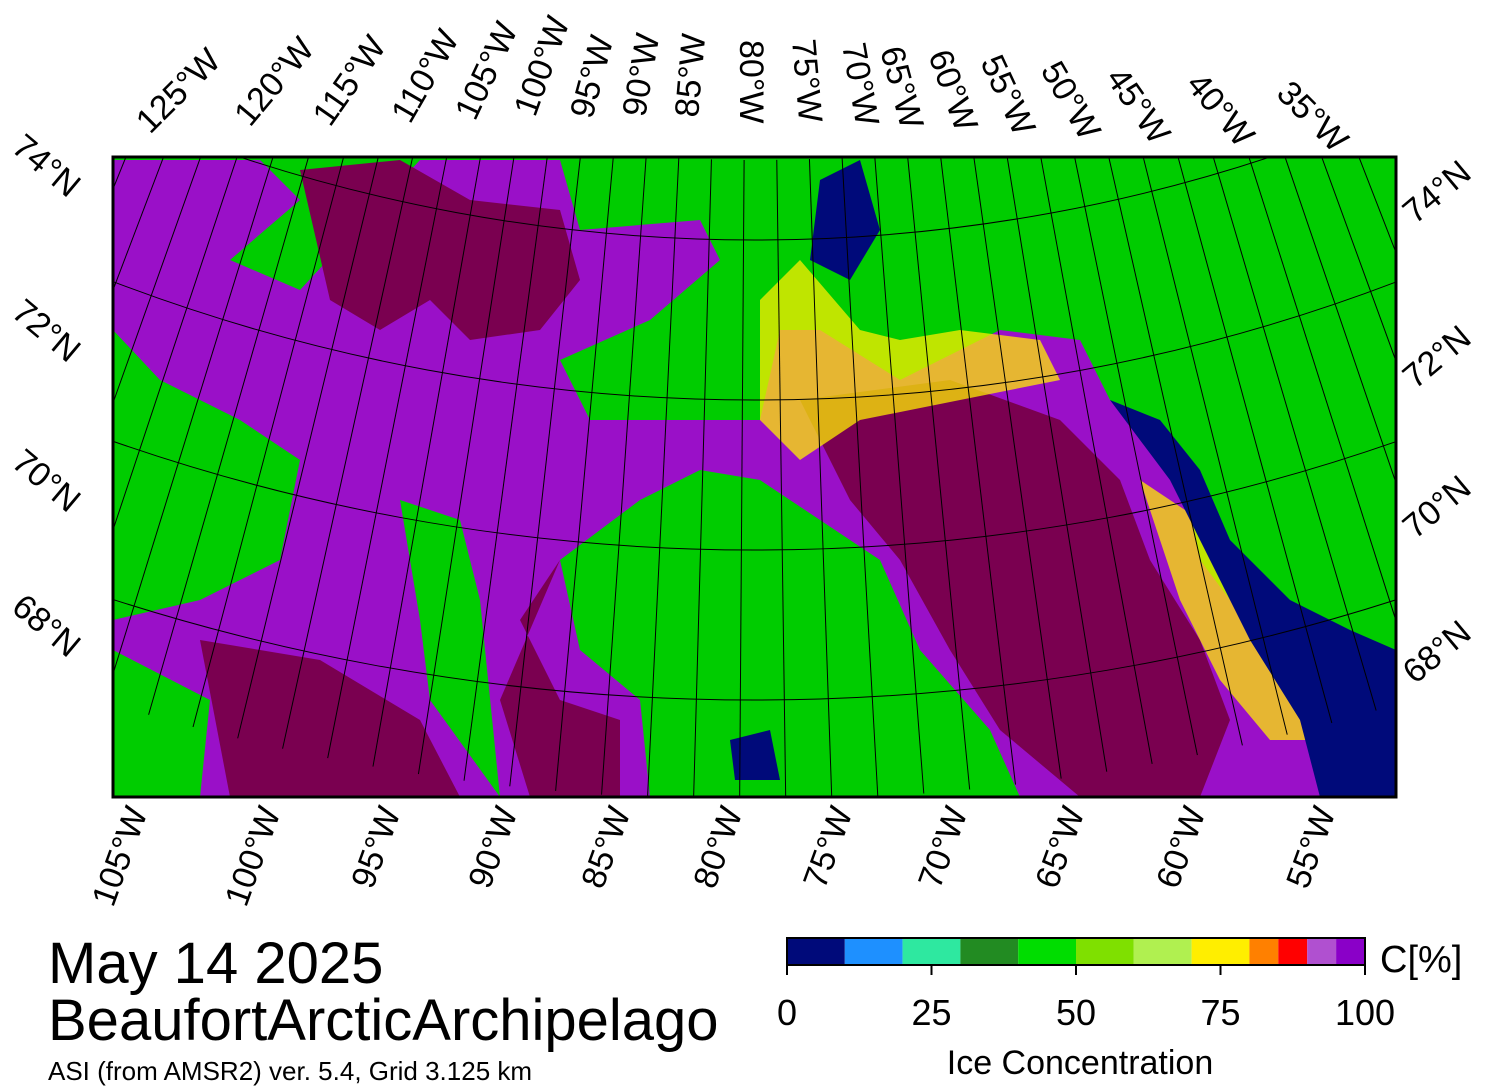  I want to click on longitude-label: 120°W, so click(274, 81).